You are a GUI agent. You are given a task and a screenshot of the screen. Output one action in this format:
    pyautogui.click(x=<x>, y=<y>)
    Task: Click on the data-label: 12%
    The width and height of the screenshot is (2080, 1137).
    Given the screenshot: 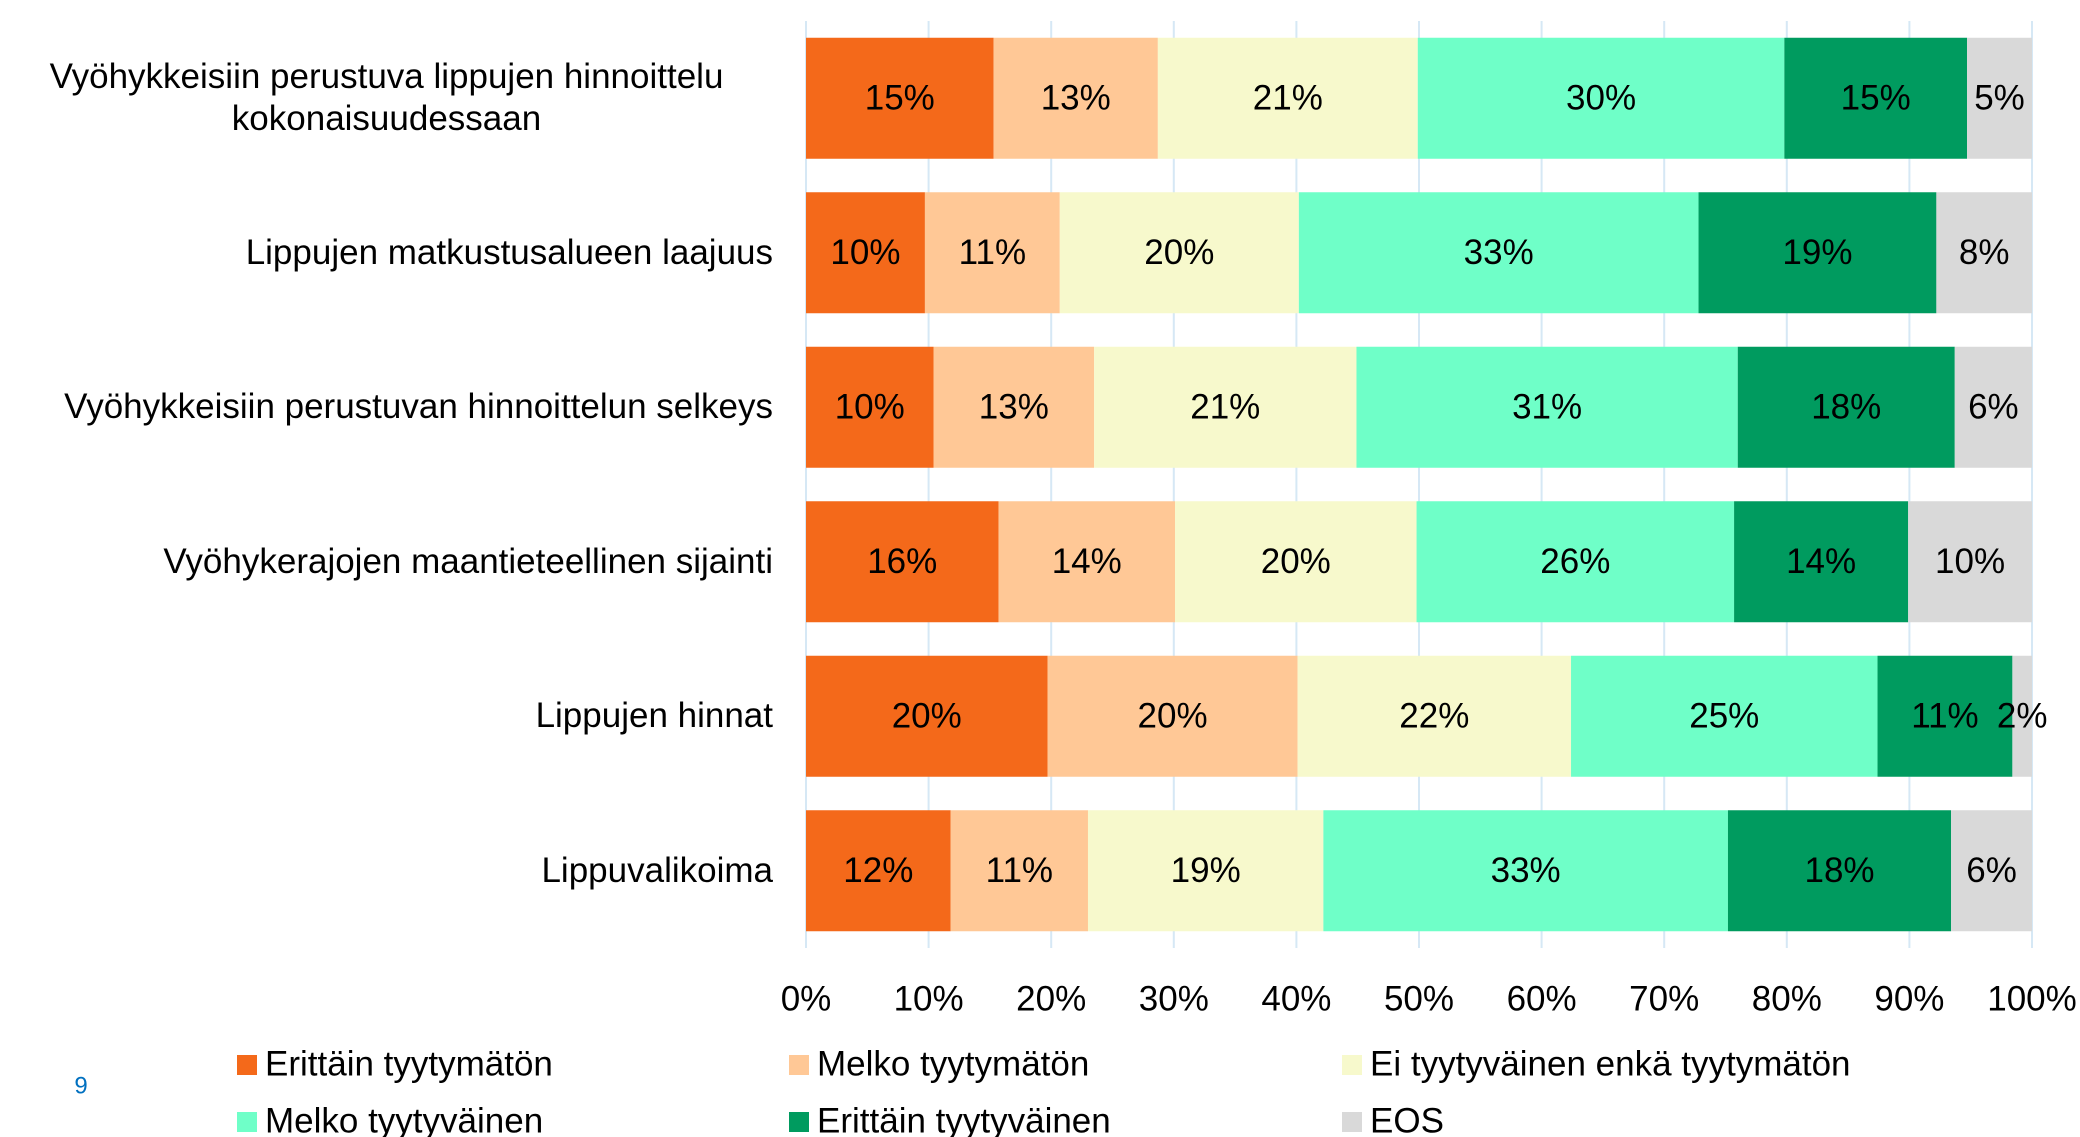 What is the action you would take?
    pyautogui.click(x=878, y=870)
    